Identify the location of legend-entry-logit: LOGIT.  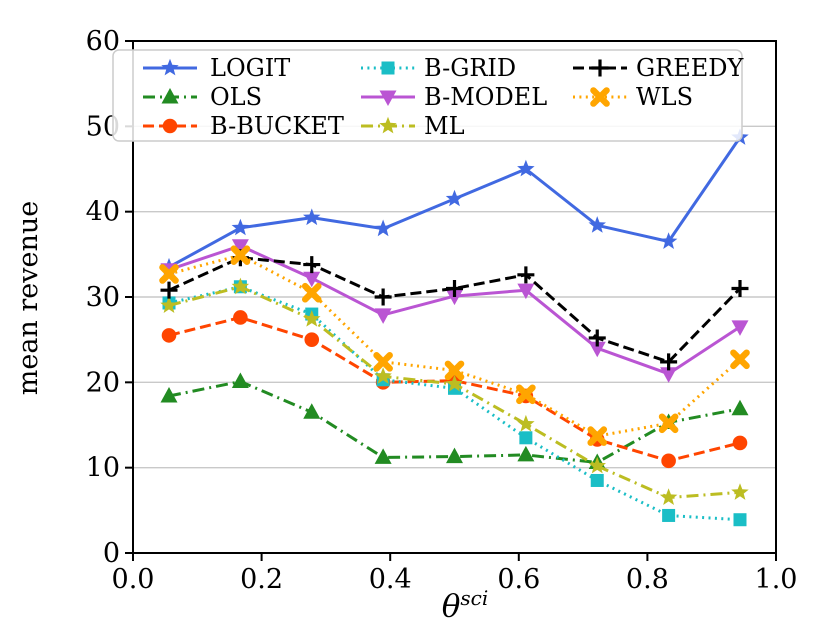
(216, 68).